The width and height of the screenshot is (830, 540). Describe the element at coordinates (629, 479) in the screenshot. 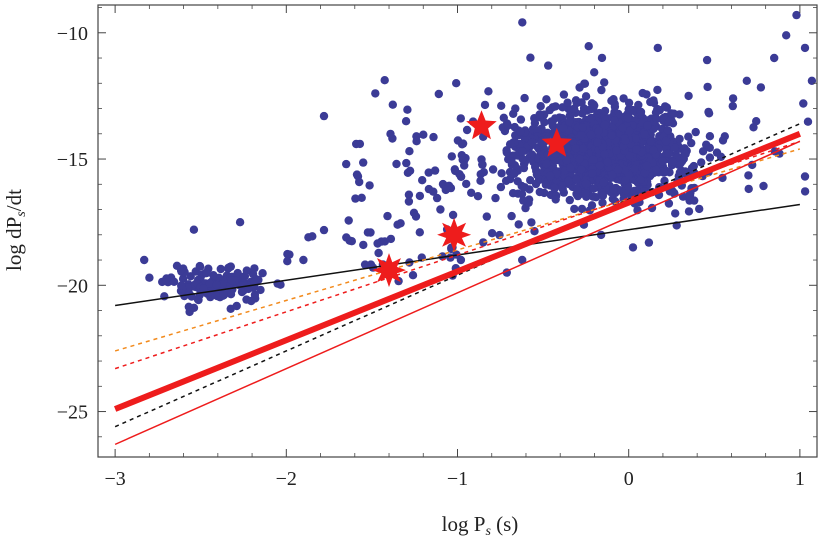

I see `x-tick-label: 0` at that location.